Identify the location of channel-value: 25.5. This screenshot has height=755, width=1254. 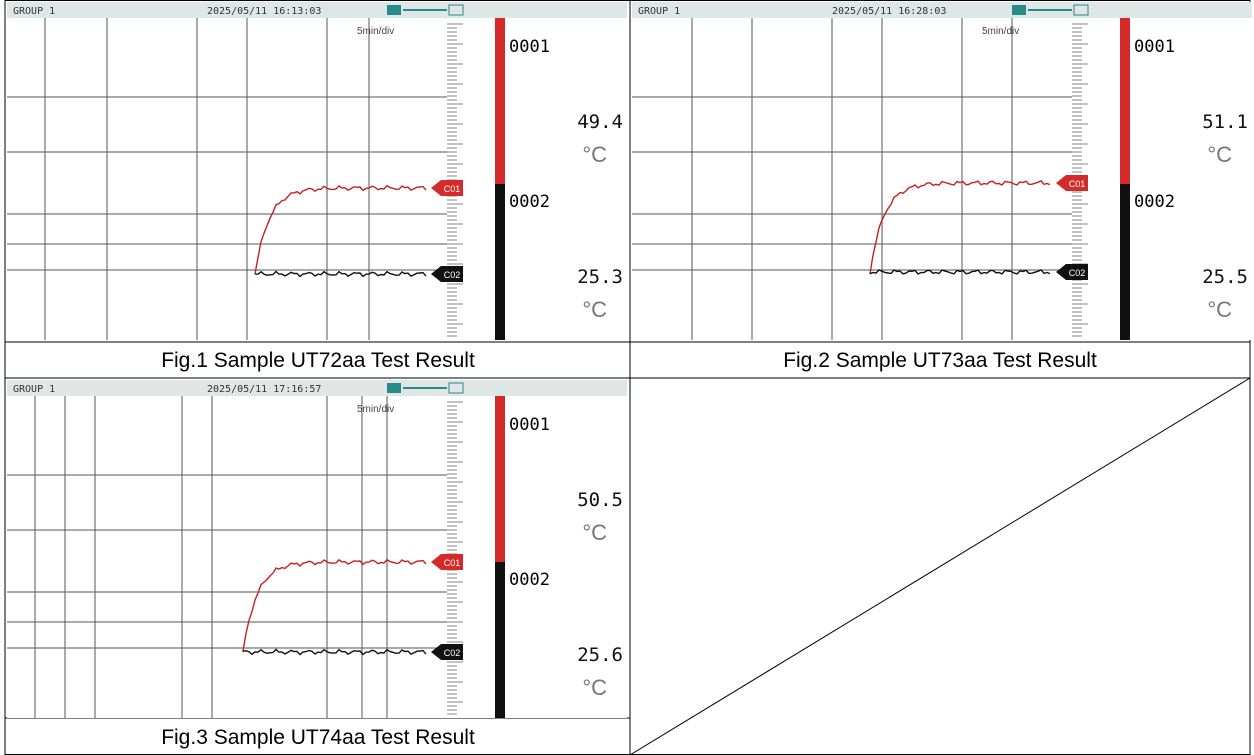
(1225, 277).